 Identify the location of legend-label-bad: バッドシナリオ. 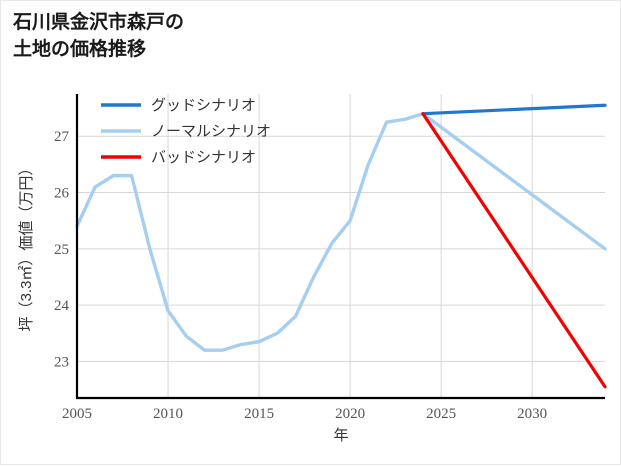
(203, 158).